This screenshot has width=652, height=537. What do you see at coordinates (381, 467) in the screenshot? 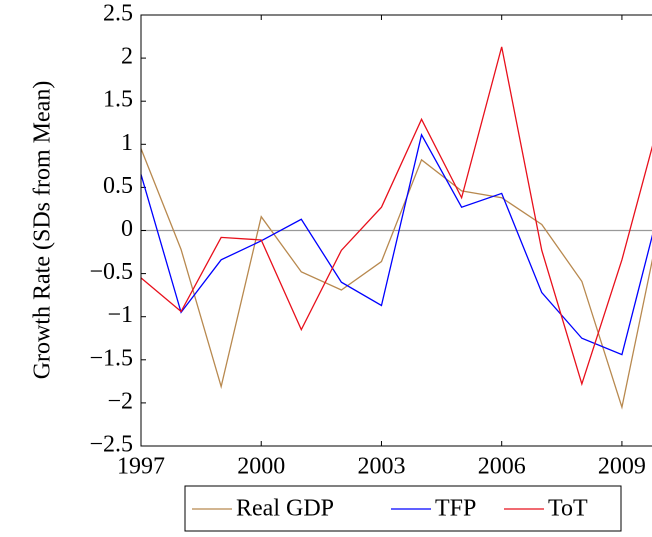
I see `x-tick-label: 2003` at bounding box center [381, 467].